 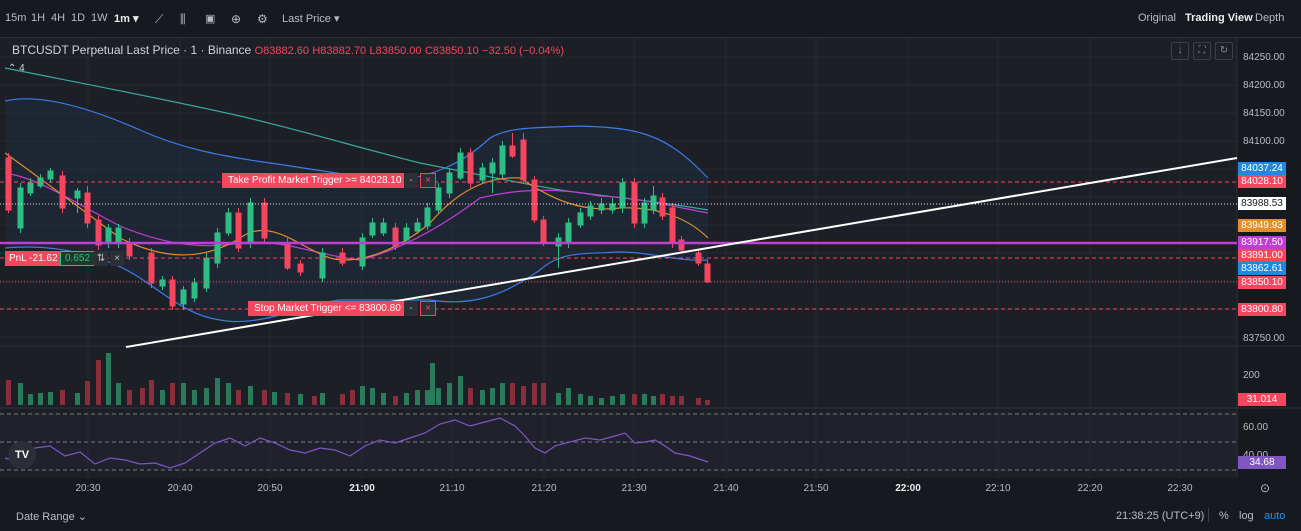 What do you see at coordinates (1262, 268) in the screenshot?
I see `bollinger-lower-tag: 83862.61` at bounding box center [1262, 268].